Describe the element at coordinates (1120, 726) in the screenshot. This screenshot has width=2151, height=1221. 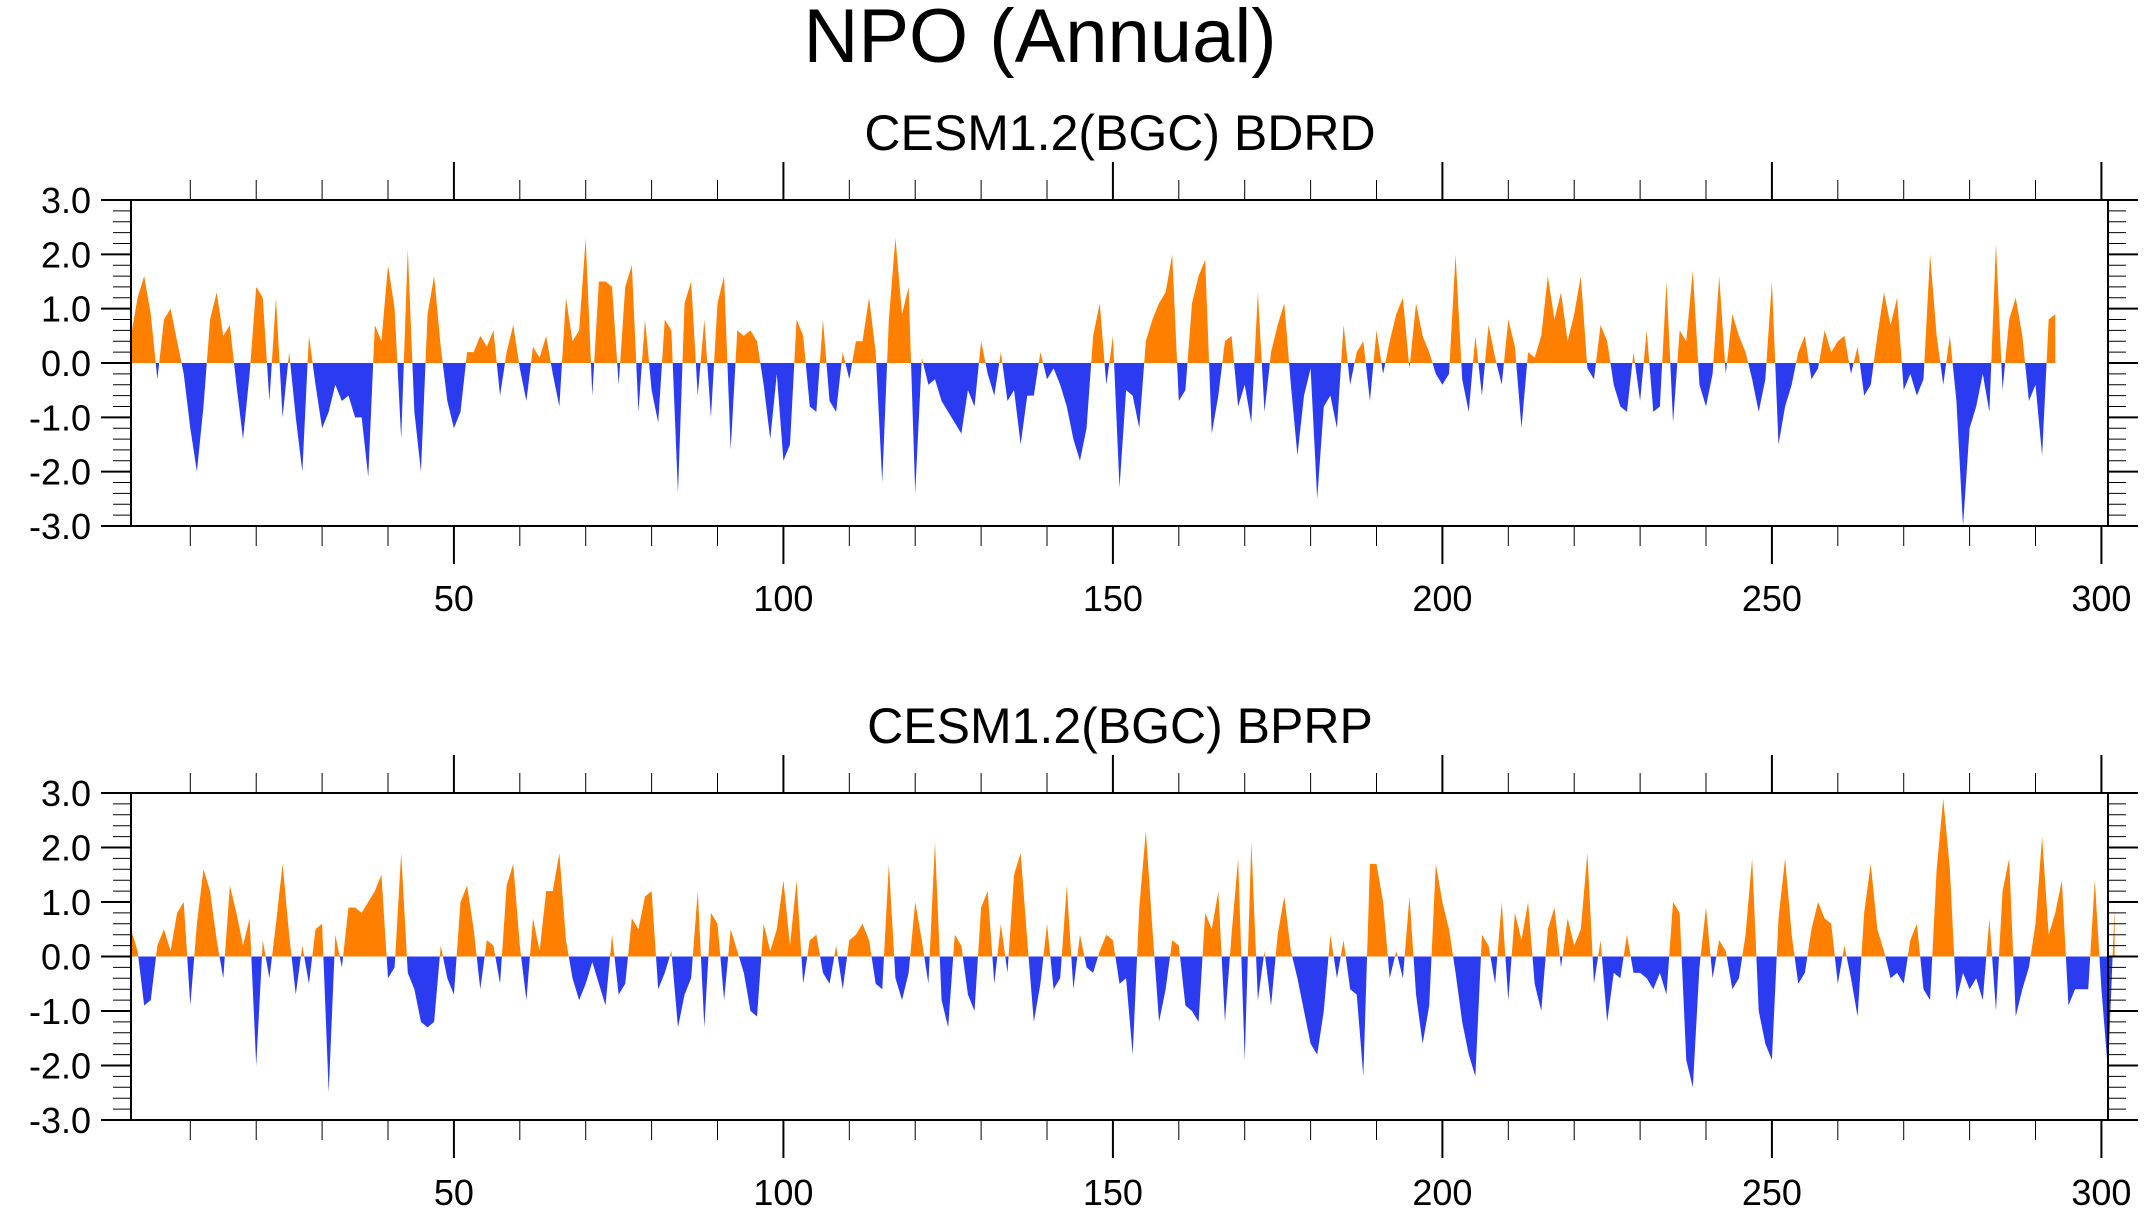
I see `panel-title: CESM1.2(BGC) BPRP` at that location.